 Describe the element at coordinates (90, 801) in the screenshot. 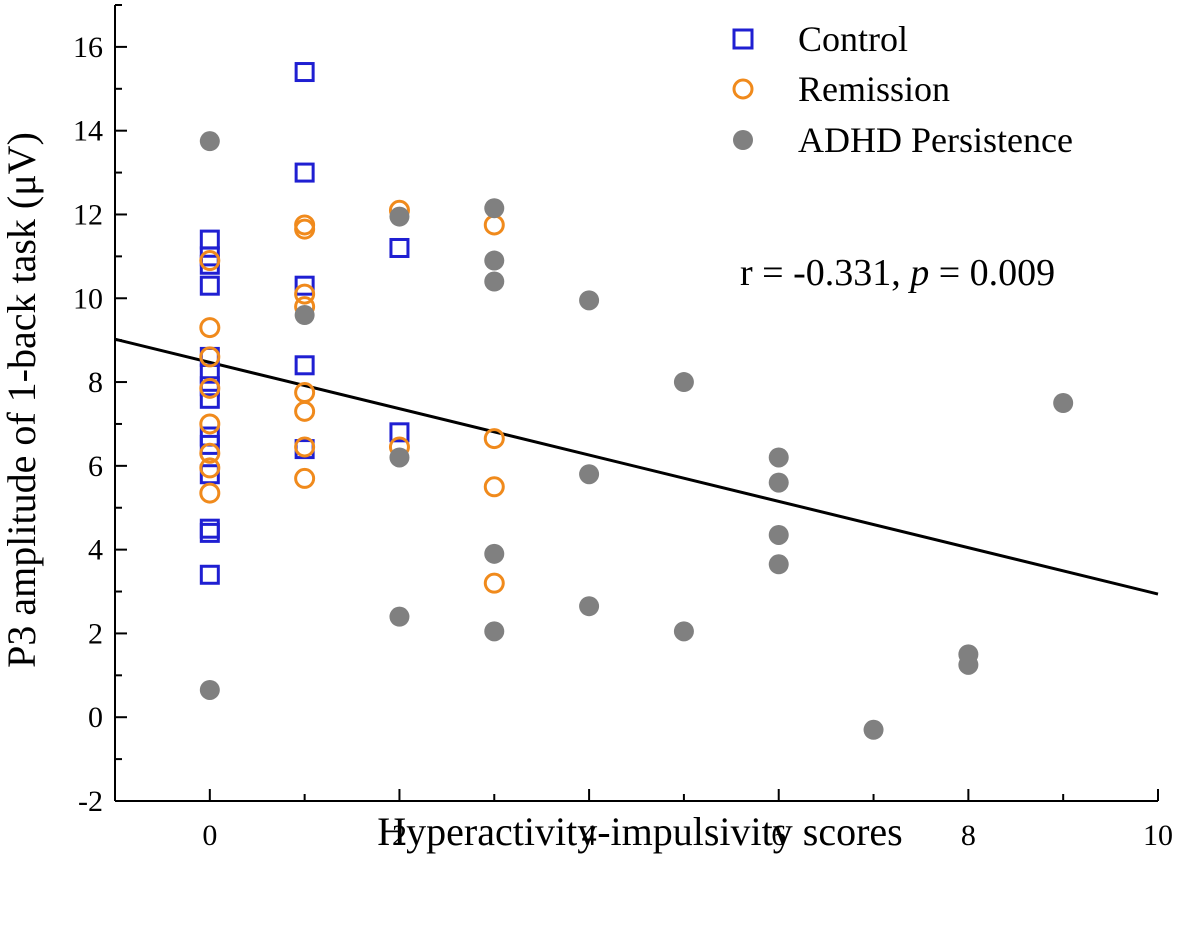

I see `y-tick-label: -2` at that location.